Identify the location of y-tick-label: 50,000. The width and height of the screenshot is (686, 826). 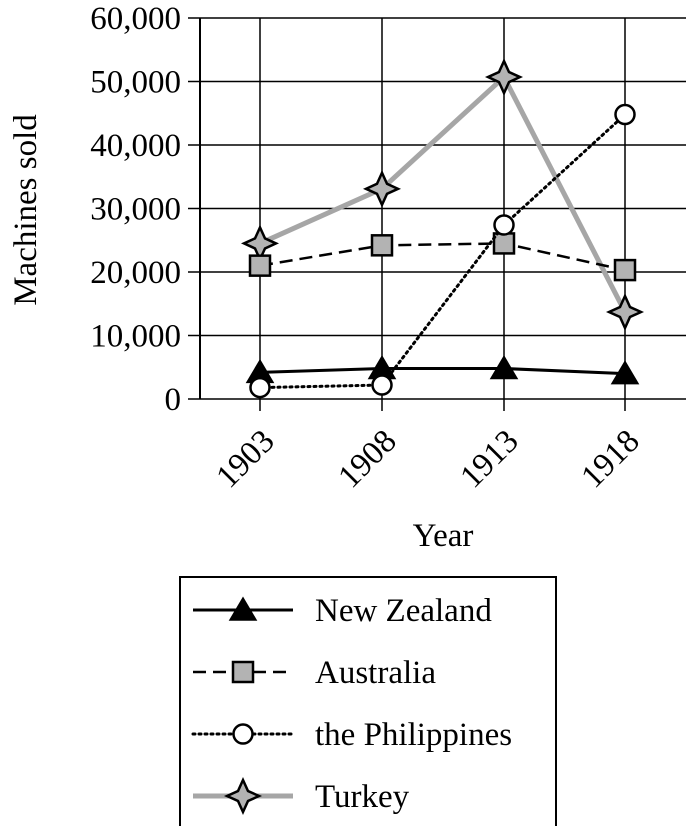
(135, 83).